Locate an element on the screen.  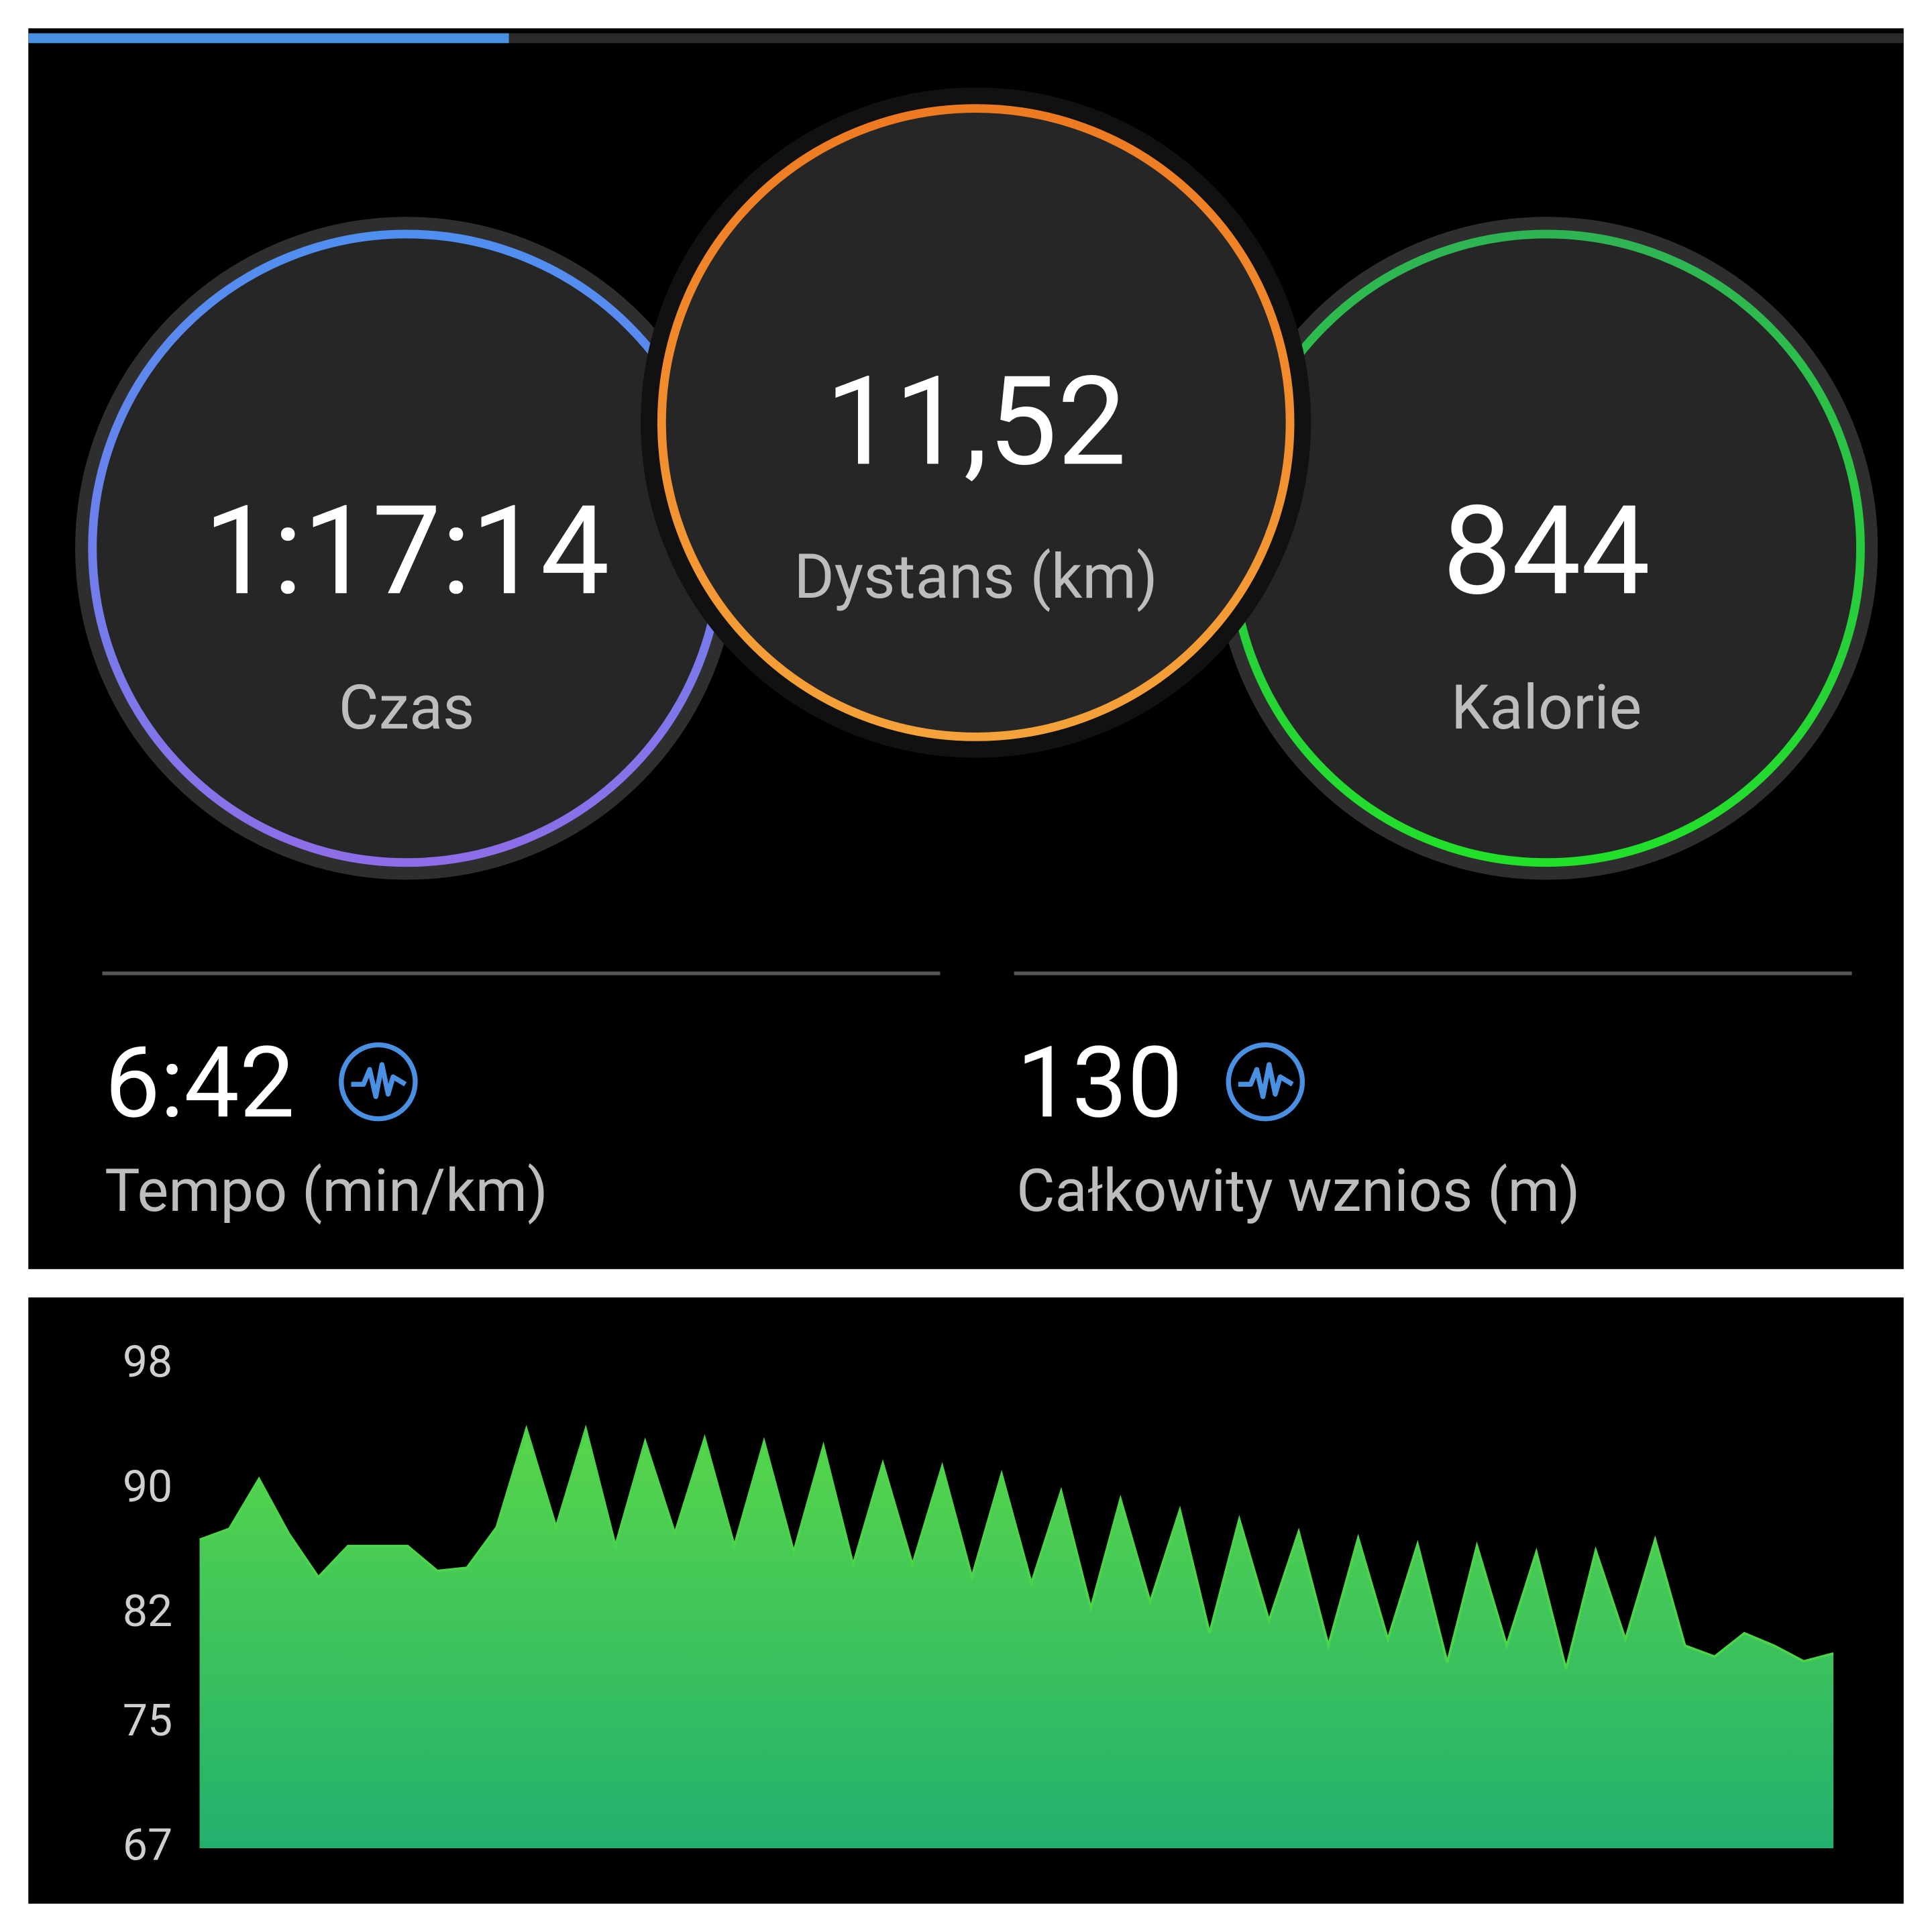
metric-value: 130 is located at coordinates (1099, 1082).